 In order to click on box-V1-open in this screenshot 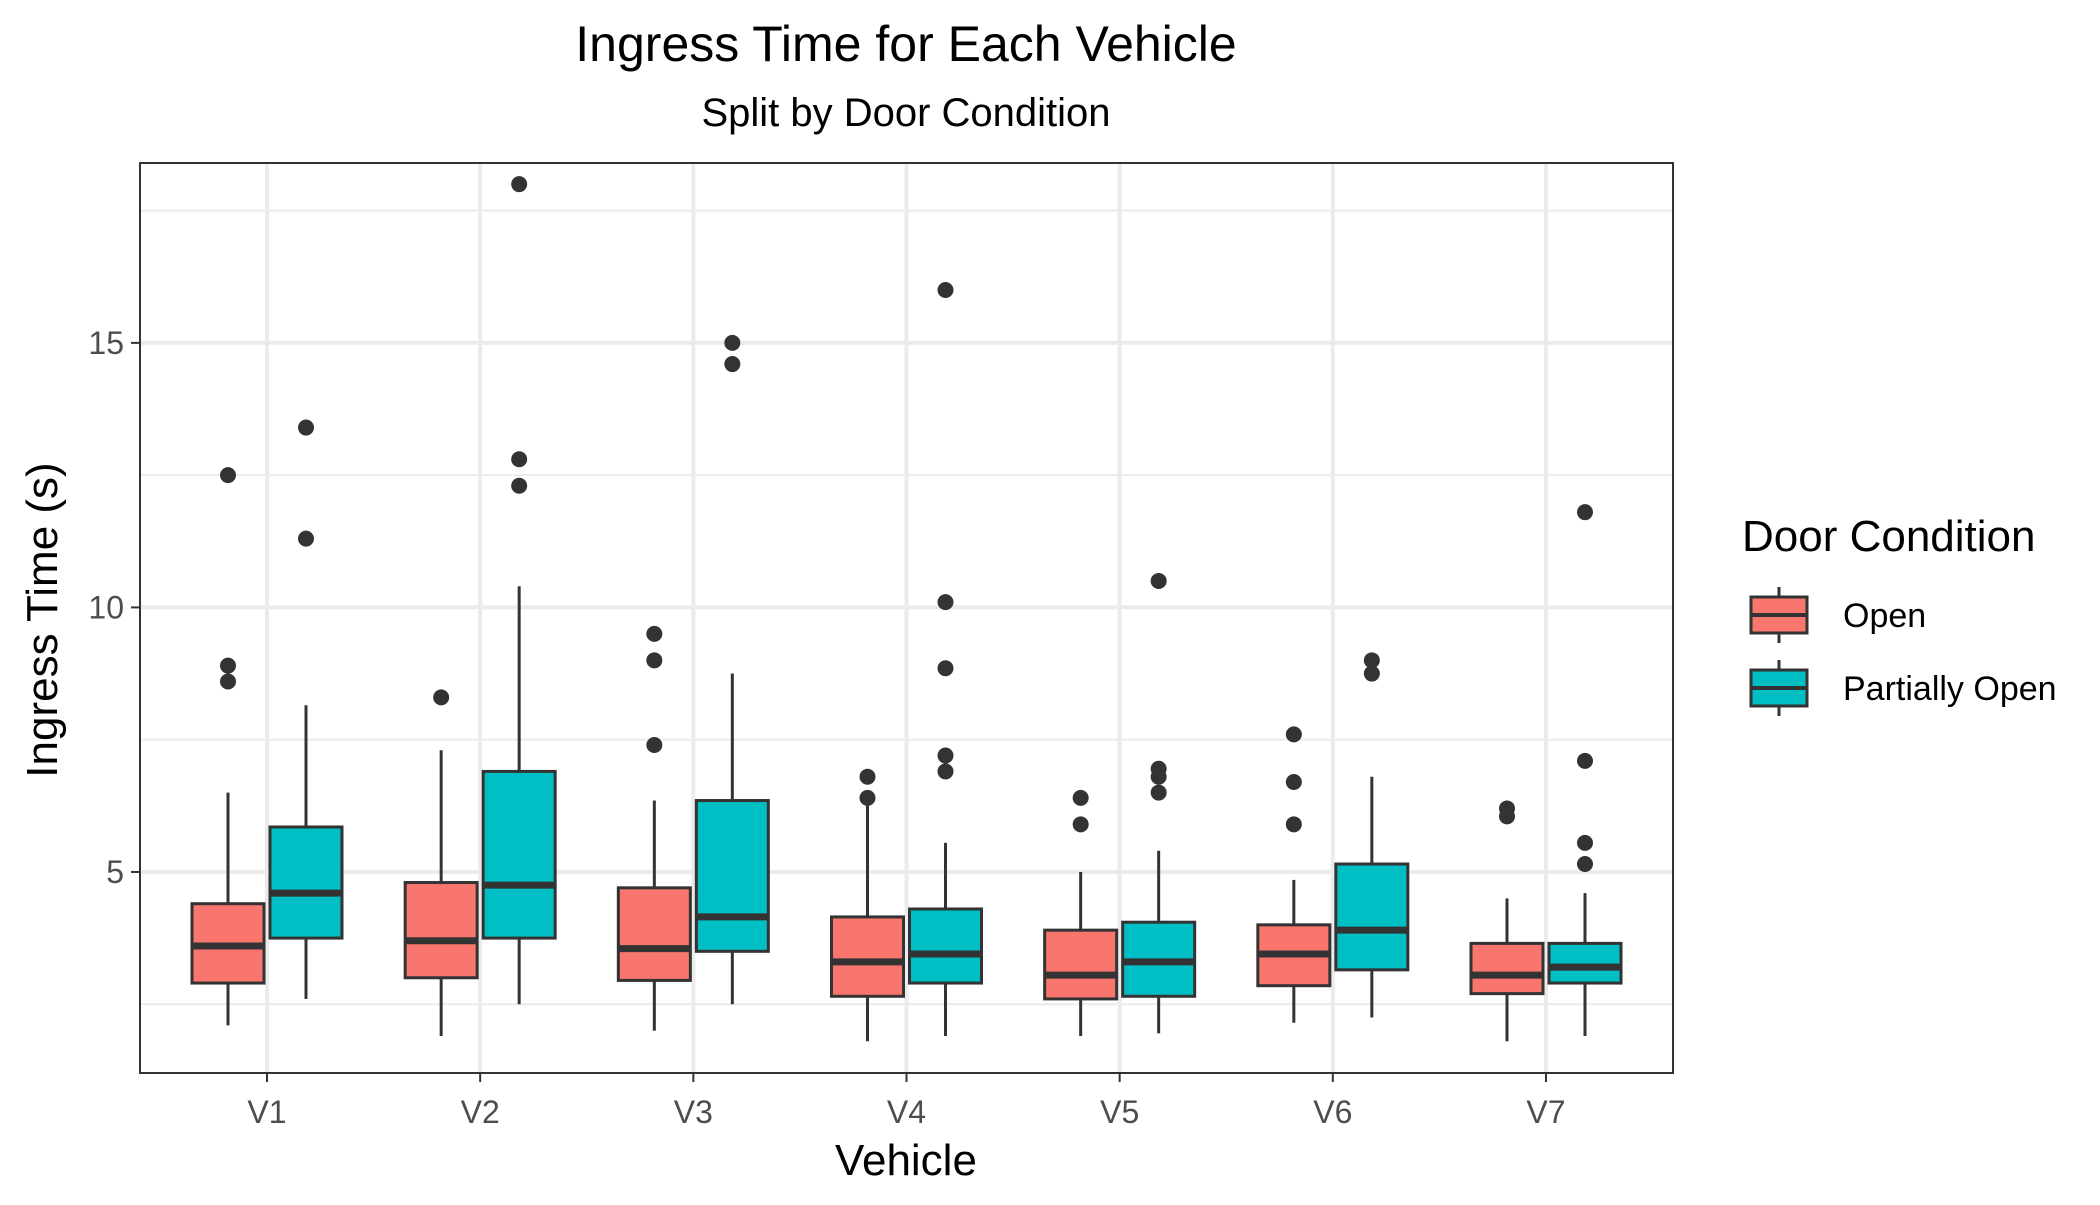, I will do `click(228, 746)`.